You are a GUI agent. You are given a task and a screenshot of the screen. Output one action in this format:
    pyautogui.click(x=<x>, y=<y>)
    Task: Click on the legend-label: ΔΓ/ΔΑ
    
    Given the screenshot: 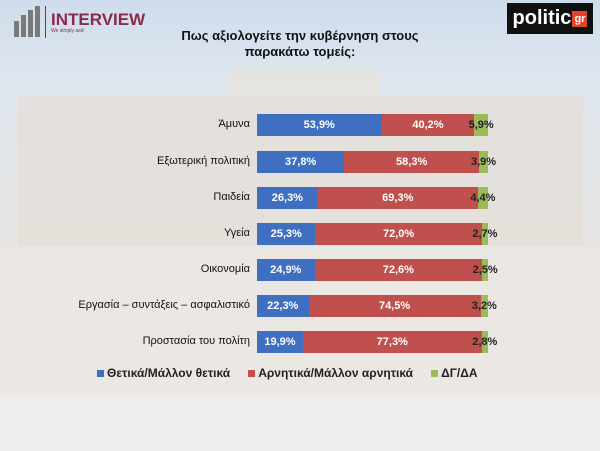 What is the action you would take?
    pyautogui.click(x=459, y=373)
    